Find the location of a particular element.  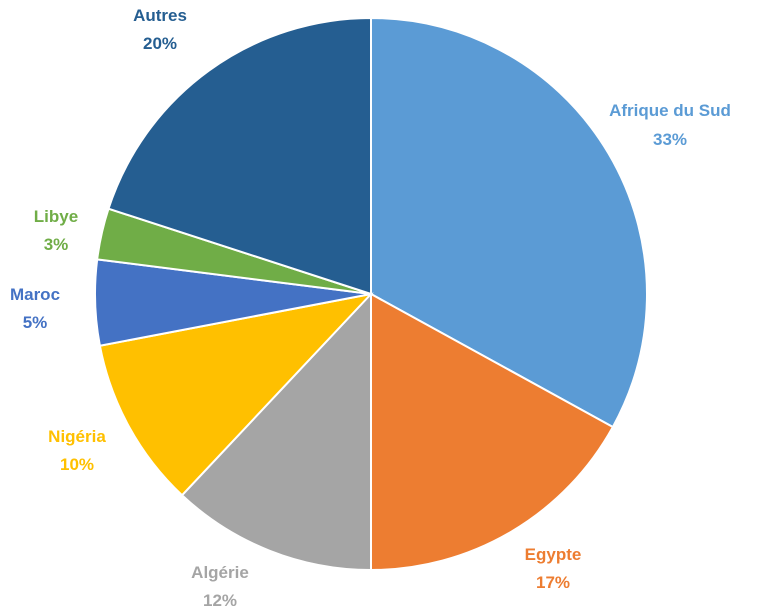

slice-label: Algérie is located at coordinates (220, 572).